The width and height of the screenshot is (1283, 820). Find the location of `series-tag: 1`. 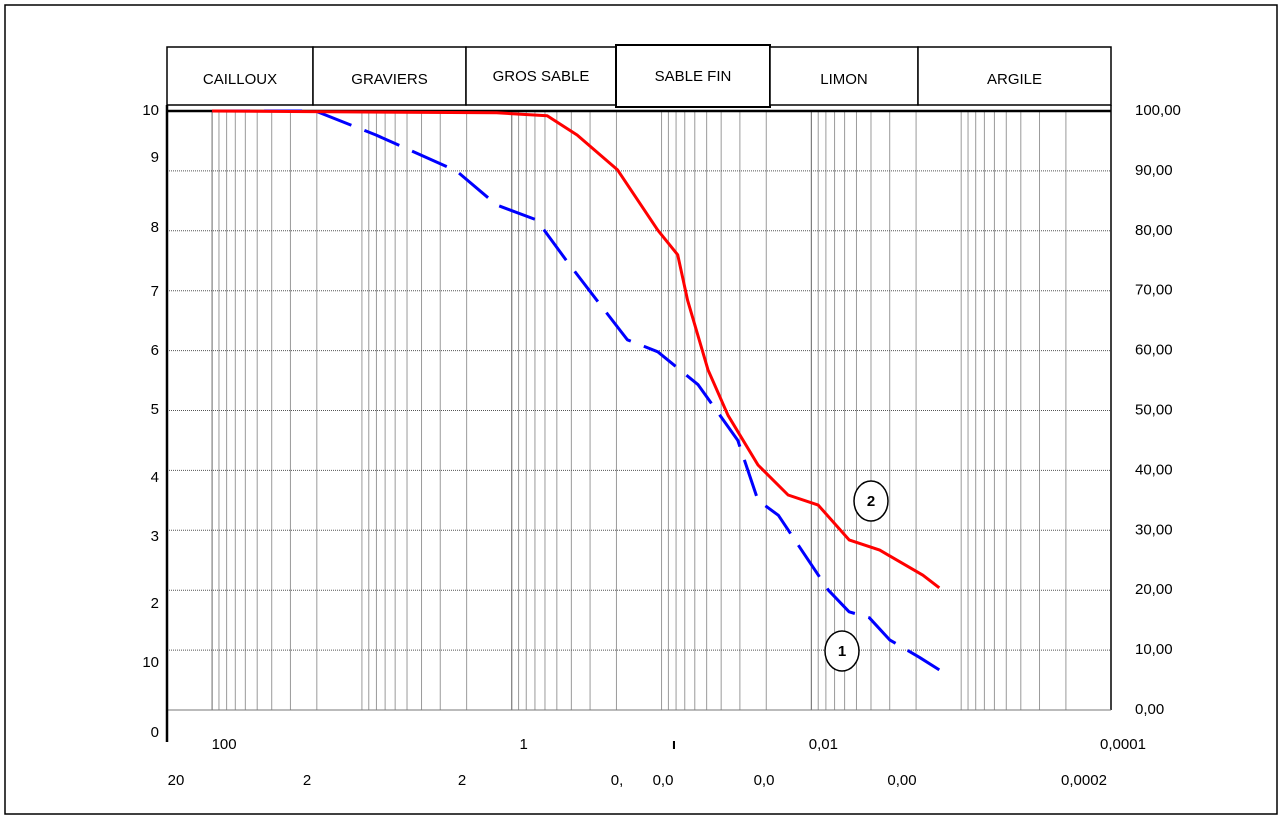

series-tag: 1 is located at coordinates (842, 651).